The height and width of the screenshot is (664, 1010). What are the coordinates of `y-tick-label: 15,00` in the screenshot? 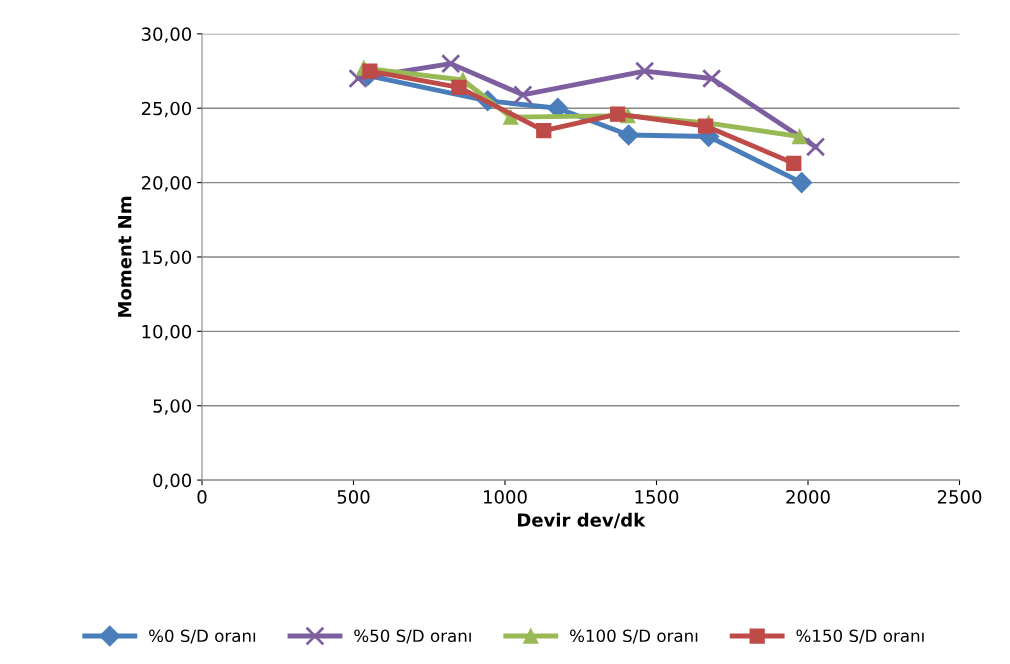 It's located at (167, 258).